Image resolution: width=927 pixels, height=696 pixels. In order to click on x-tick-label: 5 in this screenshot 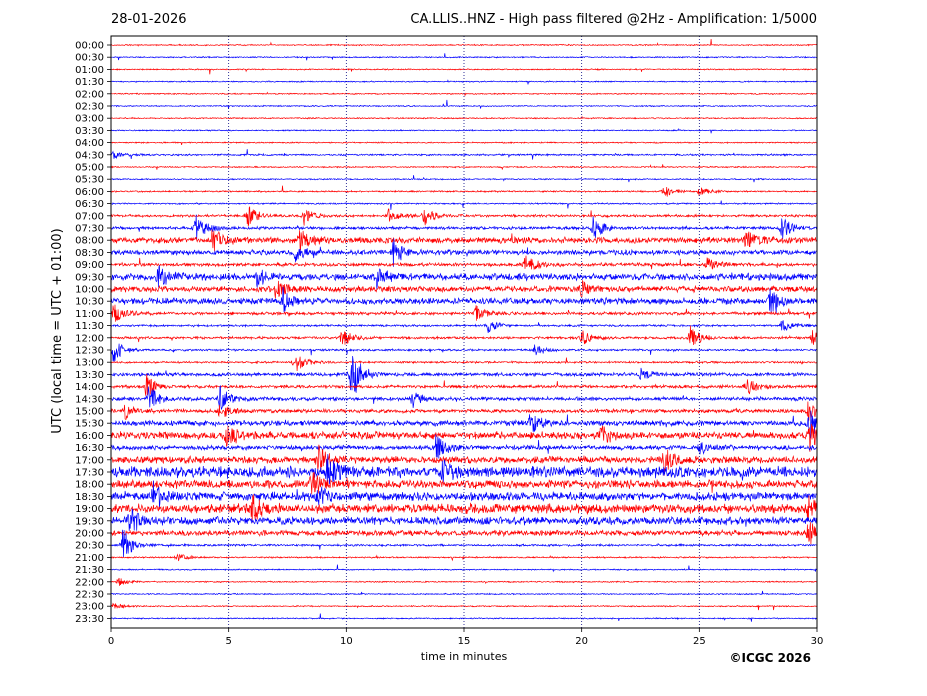, I will do `click(228, 641)`.